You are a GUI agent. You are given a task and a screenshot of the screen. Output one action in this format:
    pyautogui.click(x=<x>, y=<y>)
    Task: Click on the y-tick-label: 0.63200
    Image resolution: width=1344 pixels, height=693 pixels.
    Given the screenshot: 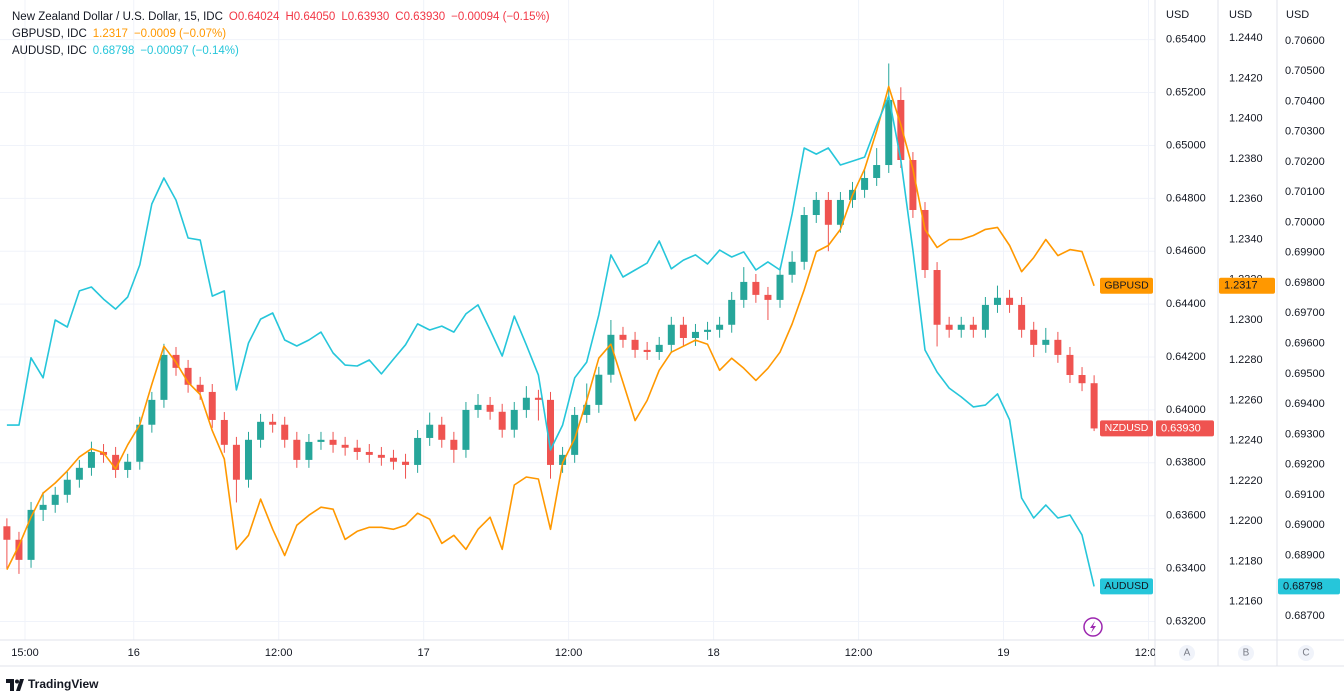 What is the action you would take?
    pyautogui.click(x=1186, y=621)
    